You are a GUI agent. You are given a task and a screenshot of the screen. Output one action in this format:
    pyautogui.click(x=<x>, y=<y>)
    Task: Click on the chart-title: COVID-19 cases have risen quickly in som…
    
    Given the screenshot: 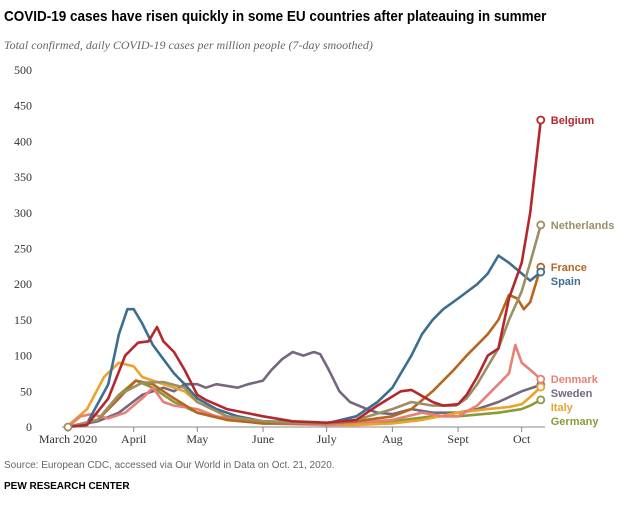 What is the action you would take?
    pyautogui.click(x=275, y=16)
    